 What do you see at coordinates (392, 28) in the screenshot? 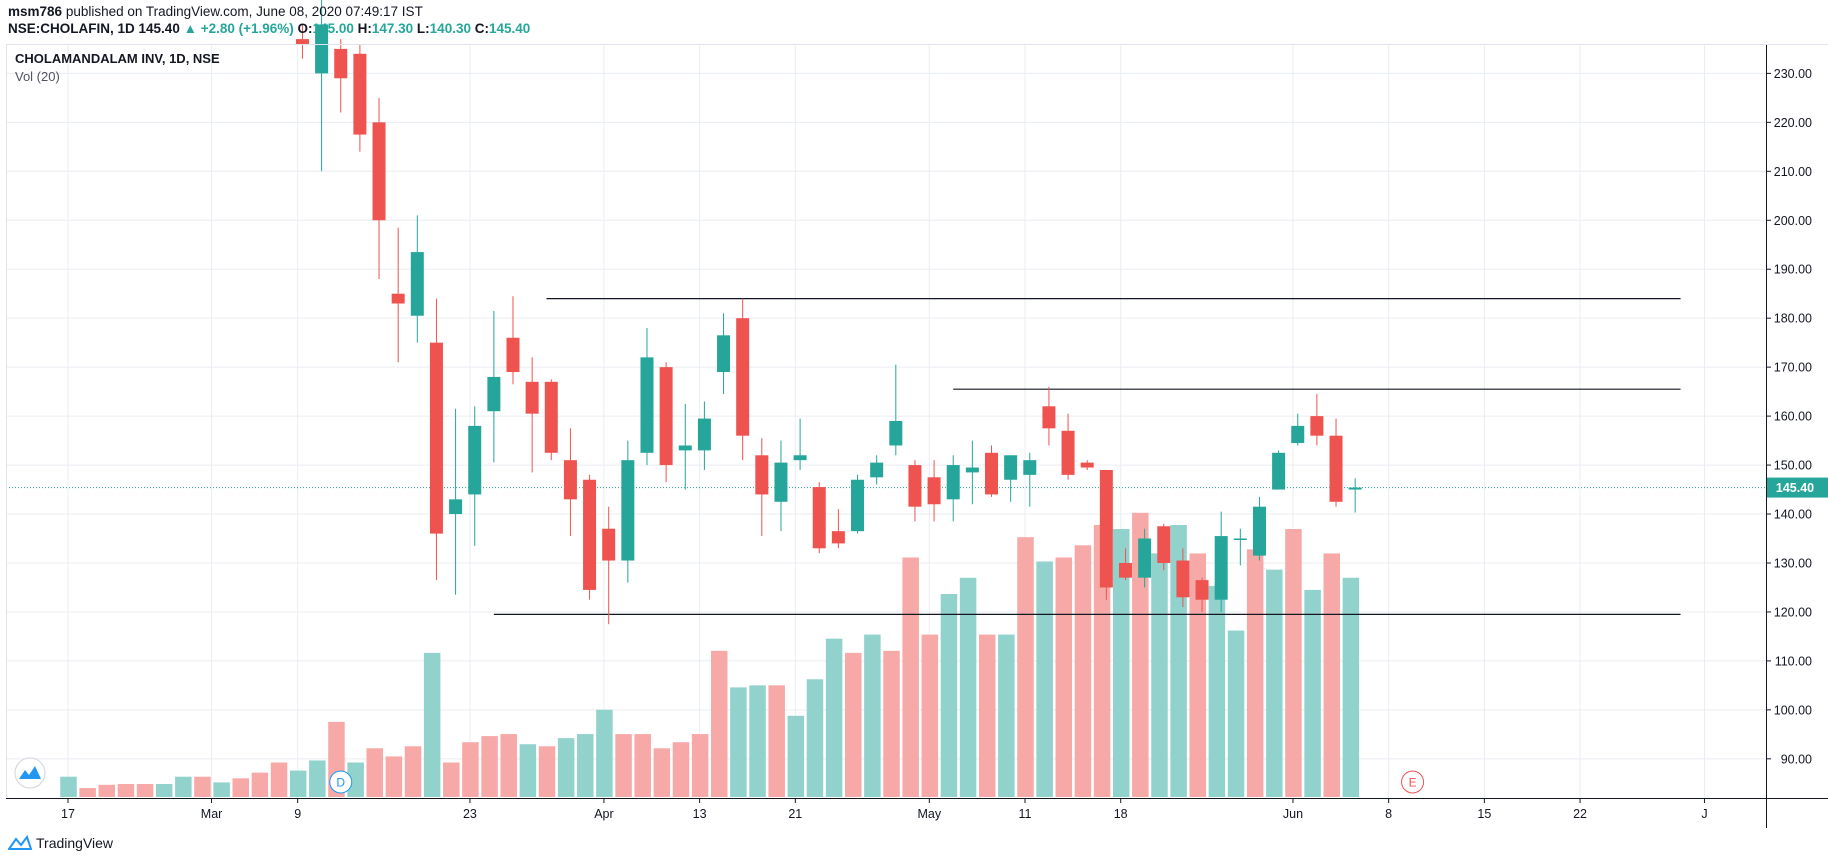
I see `high-value: 147.30` at bounding box center [392, 28].